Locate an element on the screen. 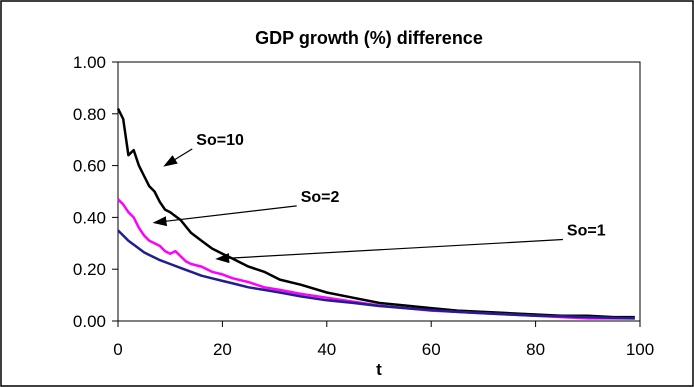 Image resolution: width=694 pixels, height=387 pixels. chart-title: GDP growth (%) difference is located at coordinates (369, 38).